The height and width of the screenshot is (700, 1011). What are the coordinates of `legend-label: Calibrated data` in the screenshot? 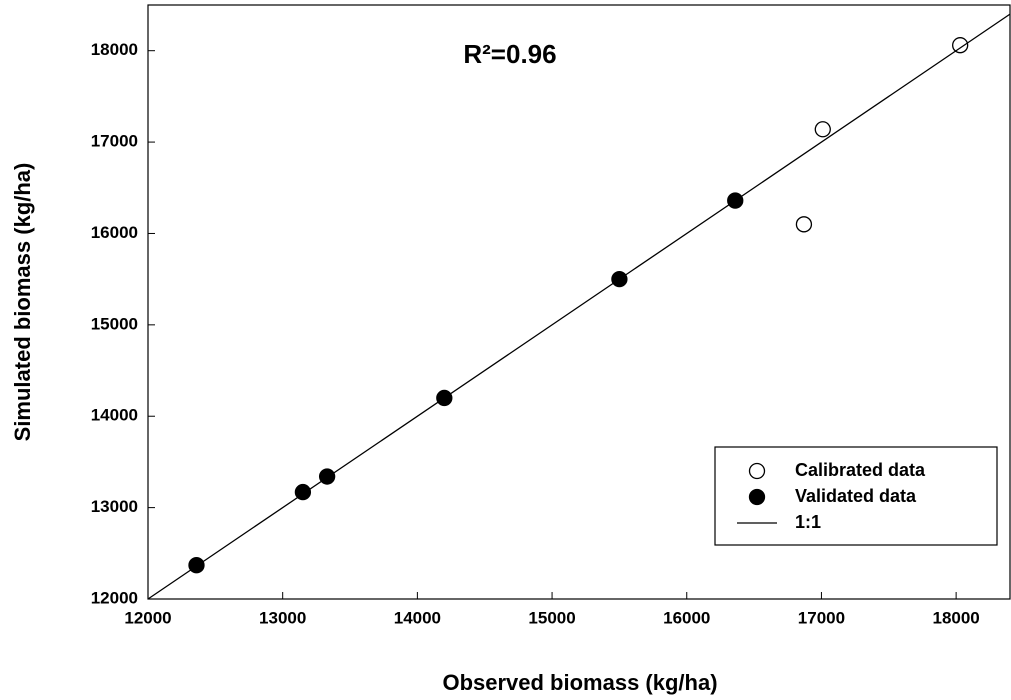 It's located at (860, 470).